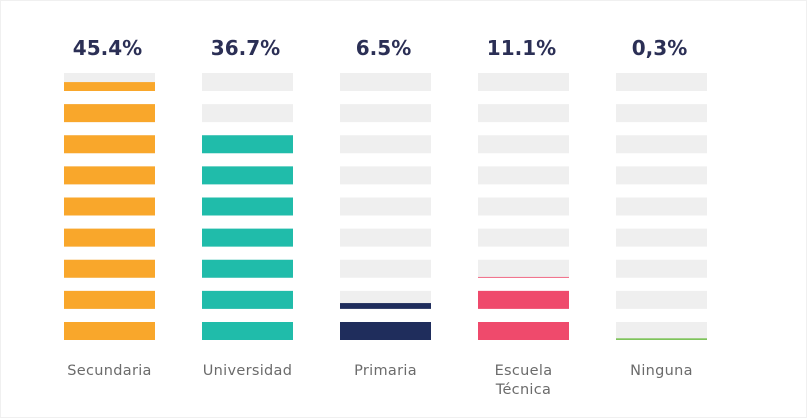  What do you see at coordinates (521, 48) in the screenshot?
I see `value-label: 11.1%` at bounding box center [521, 48].